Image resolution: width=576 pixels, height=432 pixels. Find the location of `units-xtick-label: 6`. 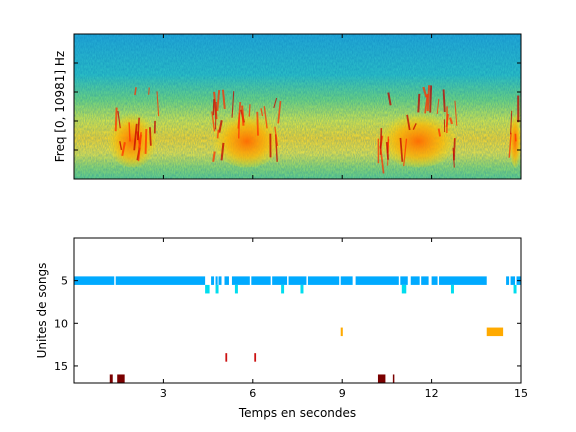

units-xtick-label: 6 is located at coordinates (252, 393).